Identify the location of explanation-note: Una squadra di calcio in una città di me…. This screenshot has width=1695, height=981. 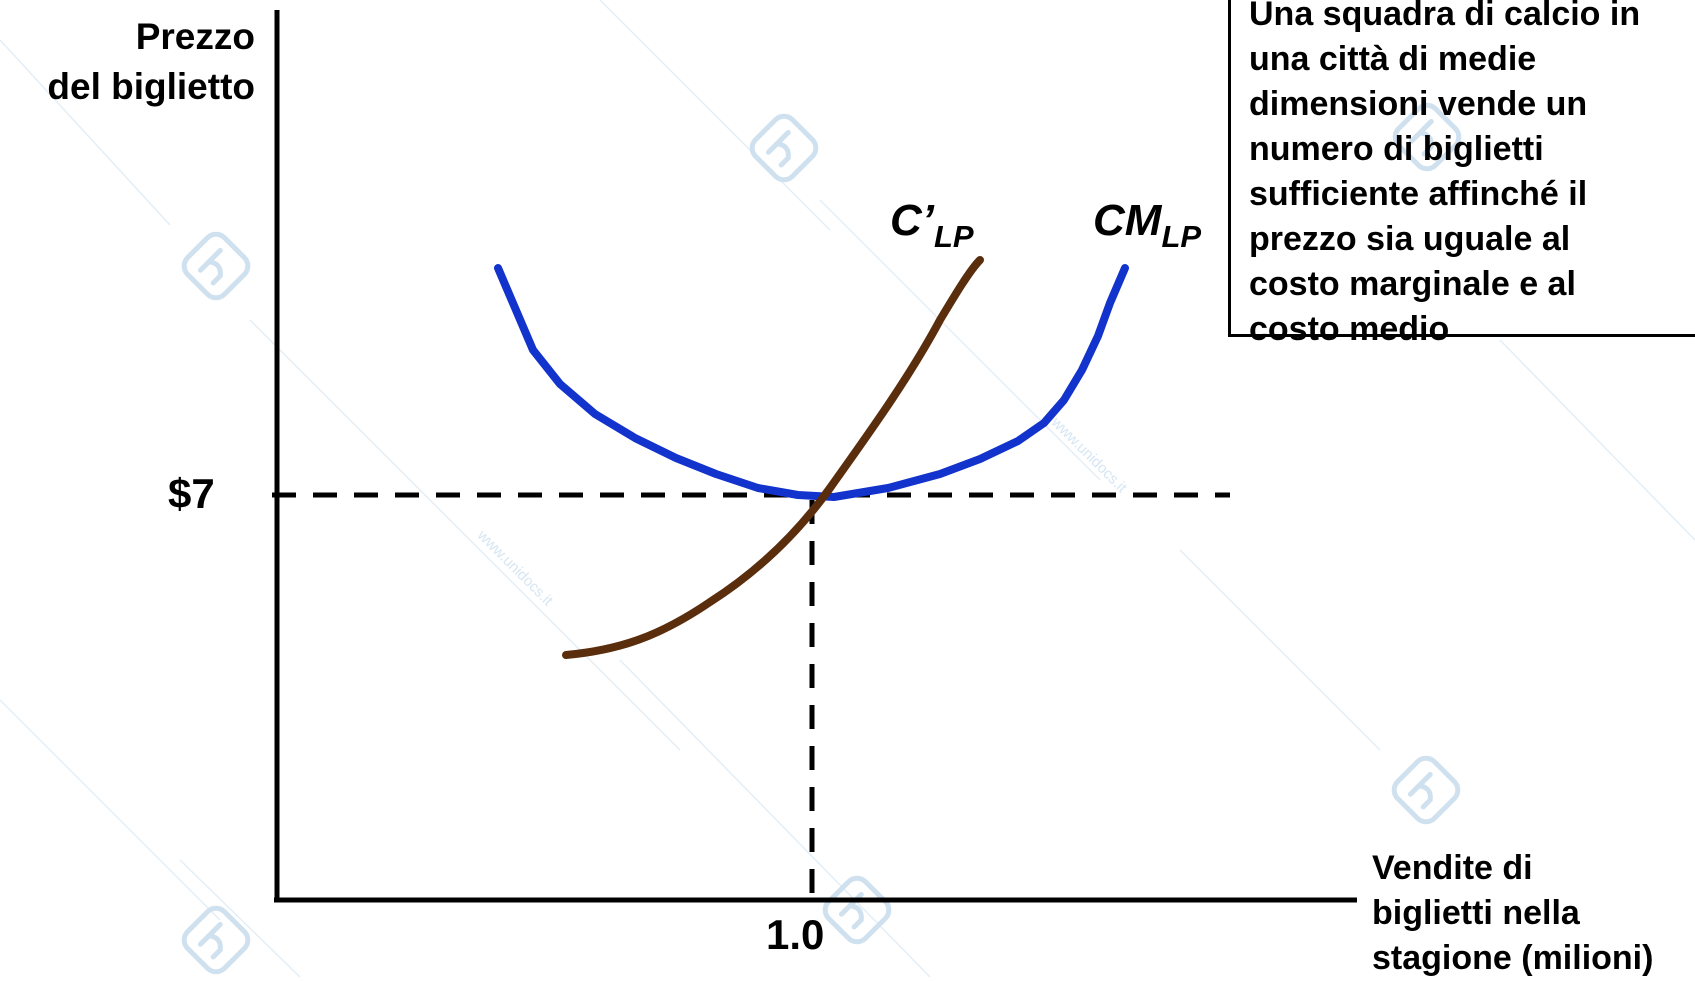
(1461, 174).